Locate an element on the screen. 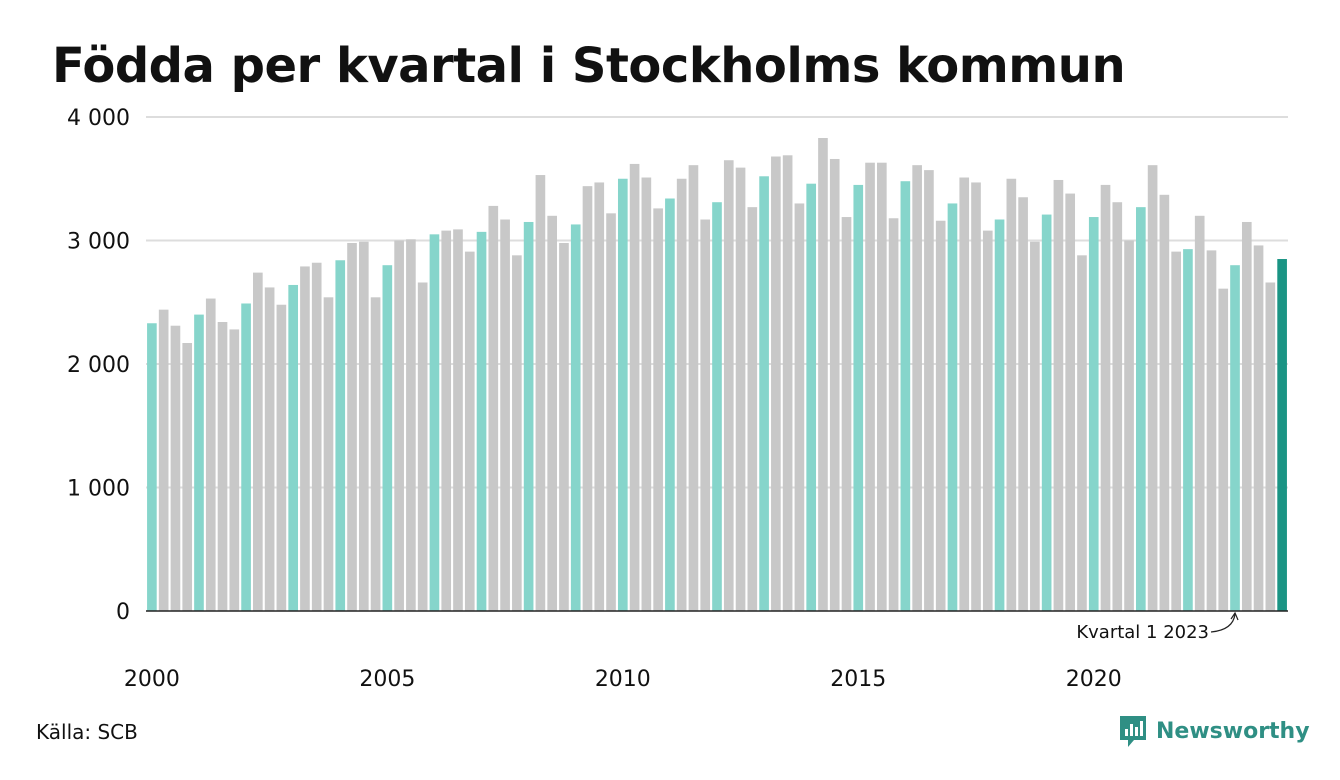 The image size is (1340, 780). y-tick-label: 2 000 is located at coordinates (98, 365).